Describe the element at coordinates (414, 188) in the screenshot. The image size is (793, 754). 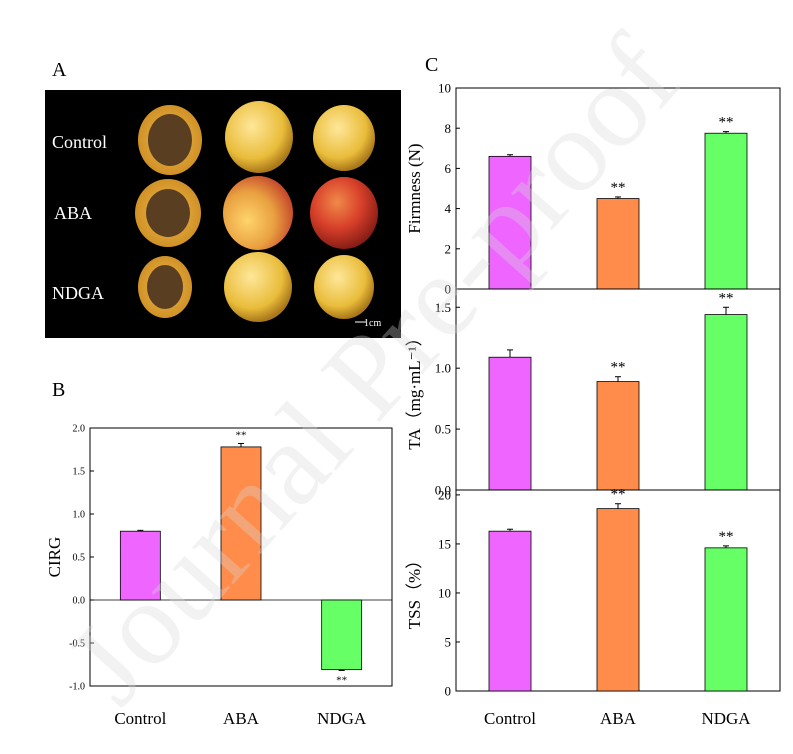
I see `y-axis-label: Firmness (N)` at that location.